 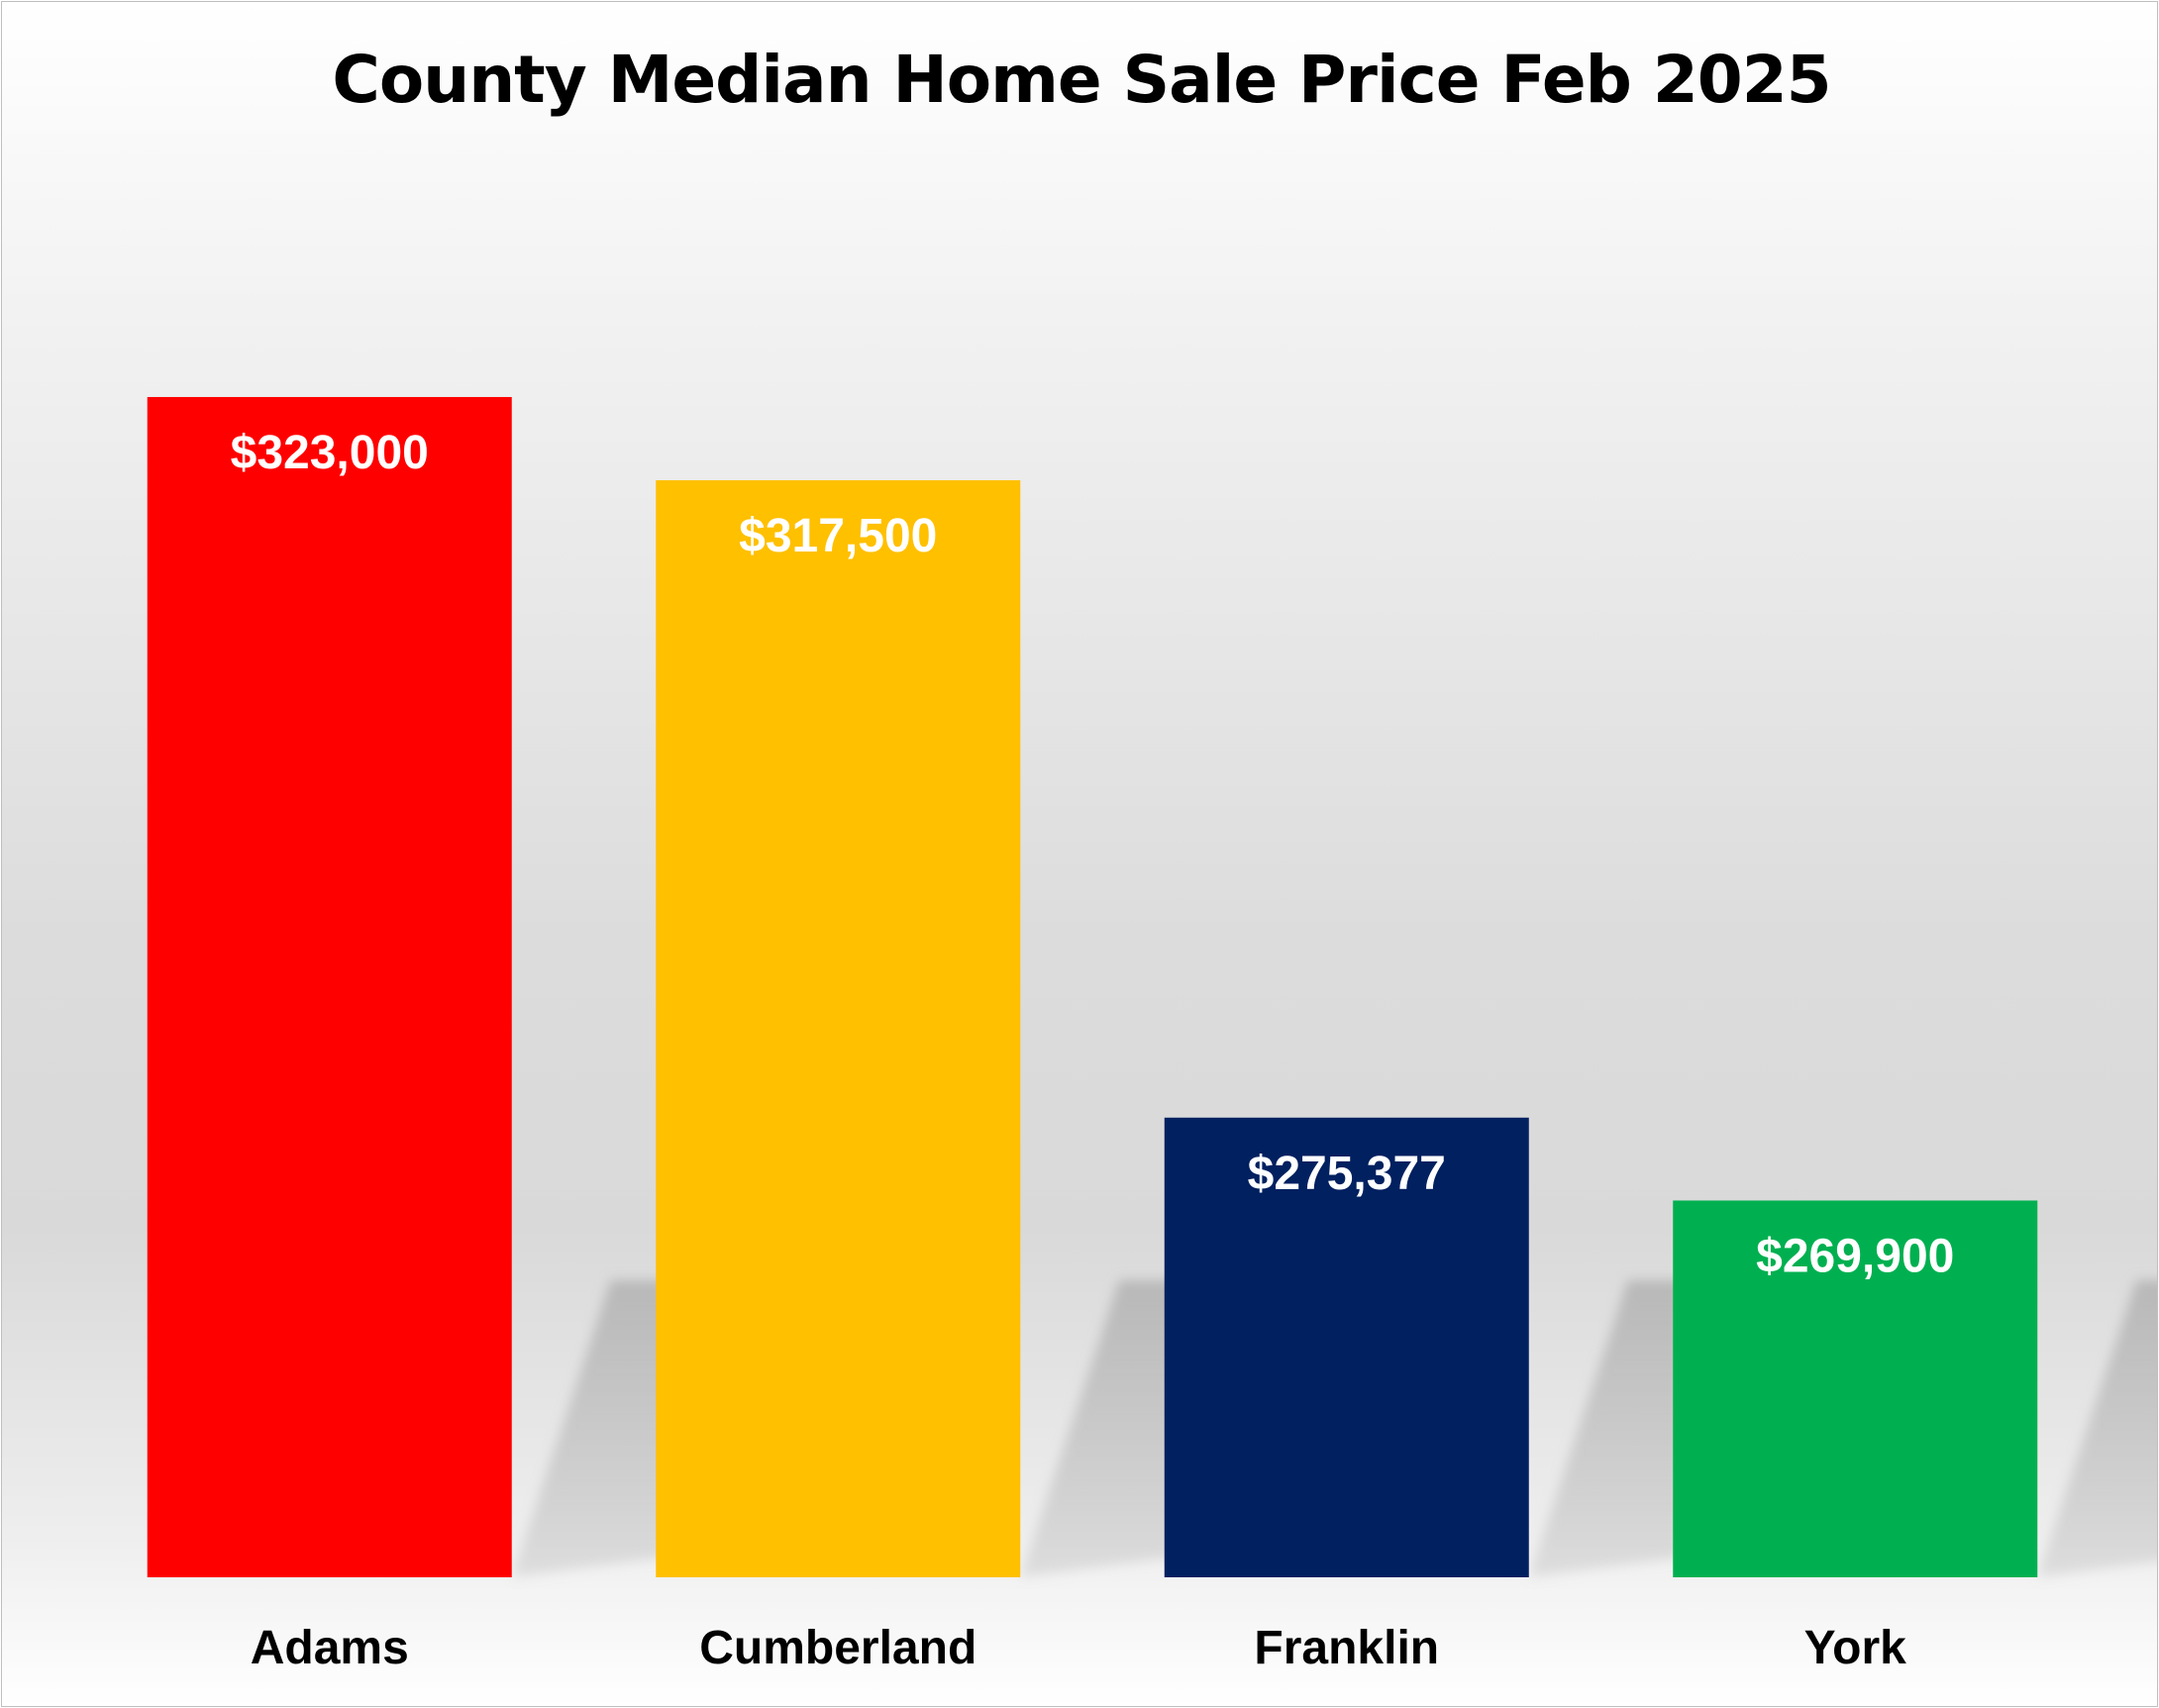 What do you see at coordinates (1347, 1174) in the screenshot?
I see `data-label-franklin: $275,377` at bounding box center [1347, 1174].